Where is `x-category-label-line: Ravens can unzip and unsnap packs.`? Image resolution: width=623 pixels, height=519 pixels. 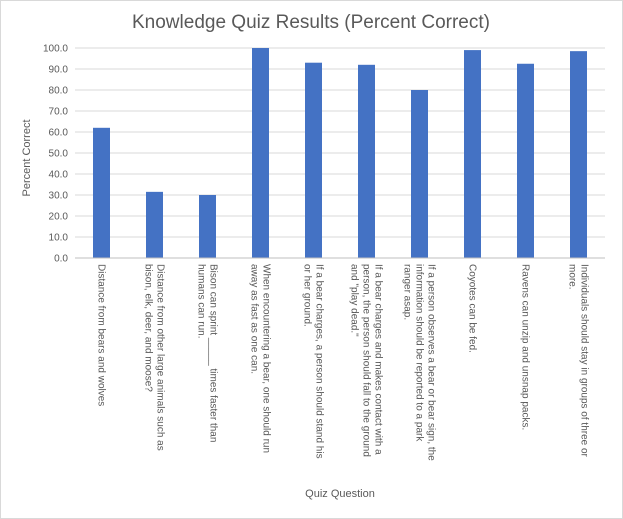 x-category-label-line: Ravens can unzip and unsnap packs. is located at coordinates (525, 347).